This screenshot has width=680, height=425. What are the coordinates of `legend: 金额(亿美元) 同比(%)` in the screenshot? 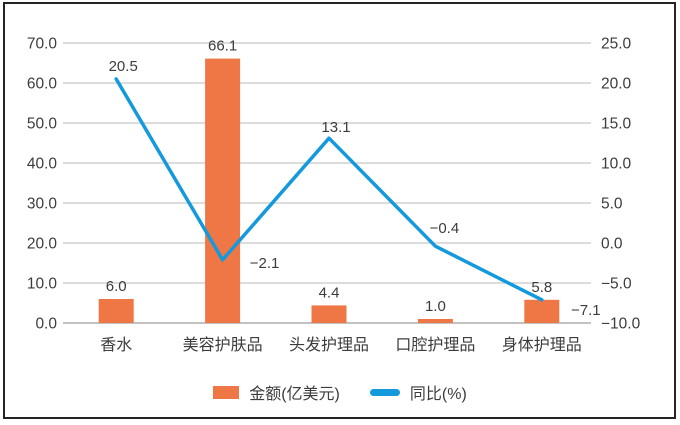 It's located at (340, 392).